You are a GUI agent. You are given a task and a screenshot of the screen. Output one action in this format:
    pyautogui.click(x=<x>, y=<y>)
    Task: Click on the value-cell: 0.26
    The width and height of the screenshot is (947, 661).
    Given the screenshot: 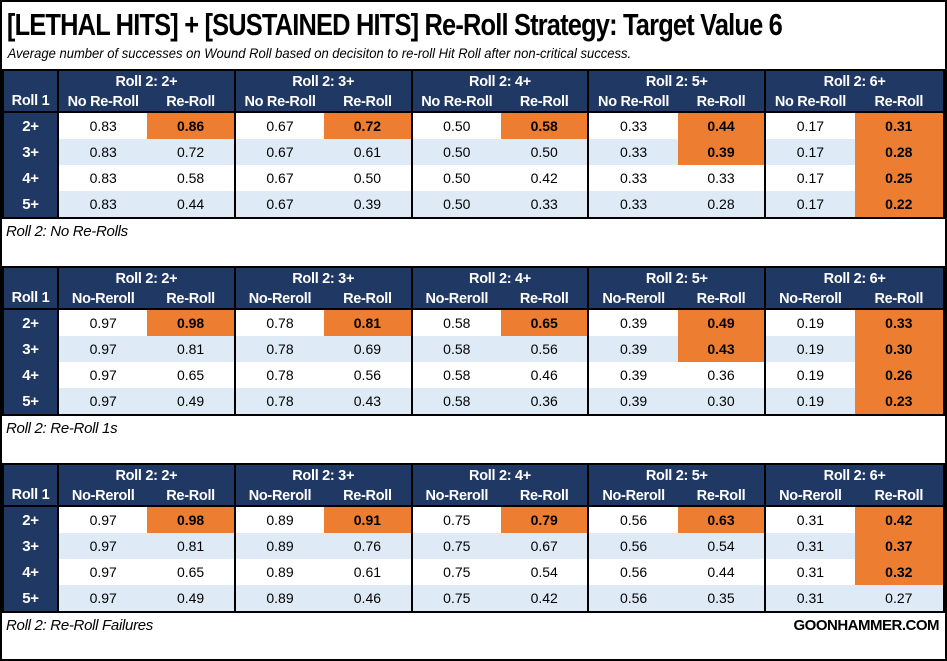 What is the action you would take?
    pyautogui.click(x=898, y=375)
    